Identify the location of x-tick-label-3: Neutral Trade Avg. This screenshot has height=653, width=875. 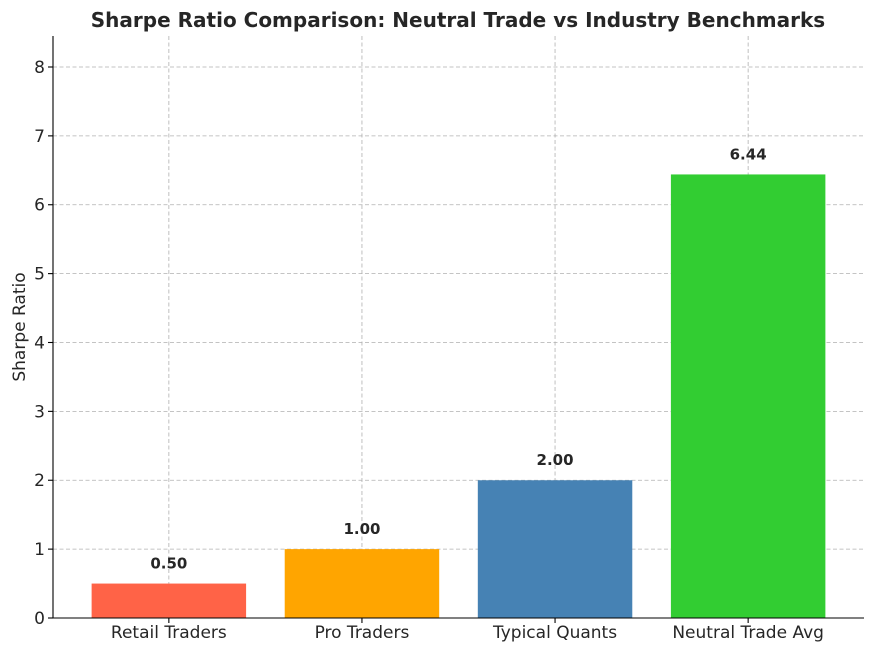
(748, 633).